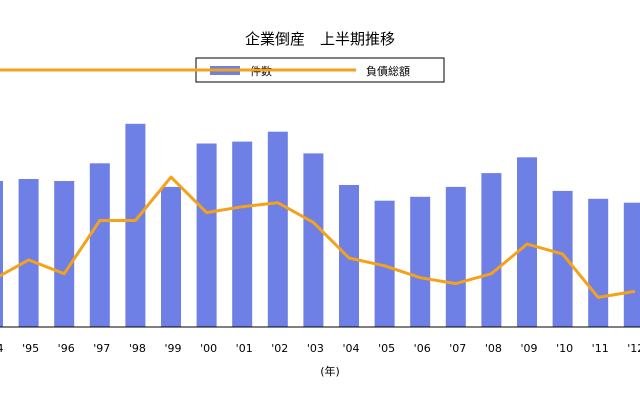 This screenshot has height=400, width=640. I want to click on x-tick-13: '07, so click(457, 348).